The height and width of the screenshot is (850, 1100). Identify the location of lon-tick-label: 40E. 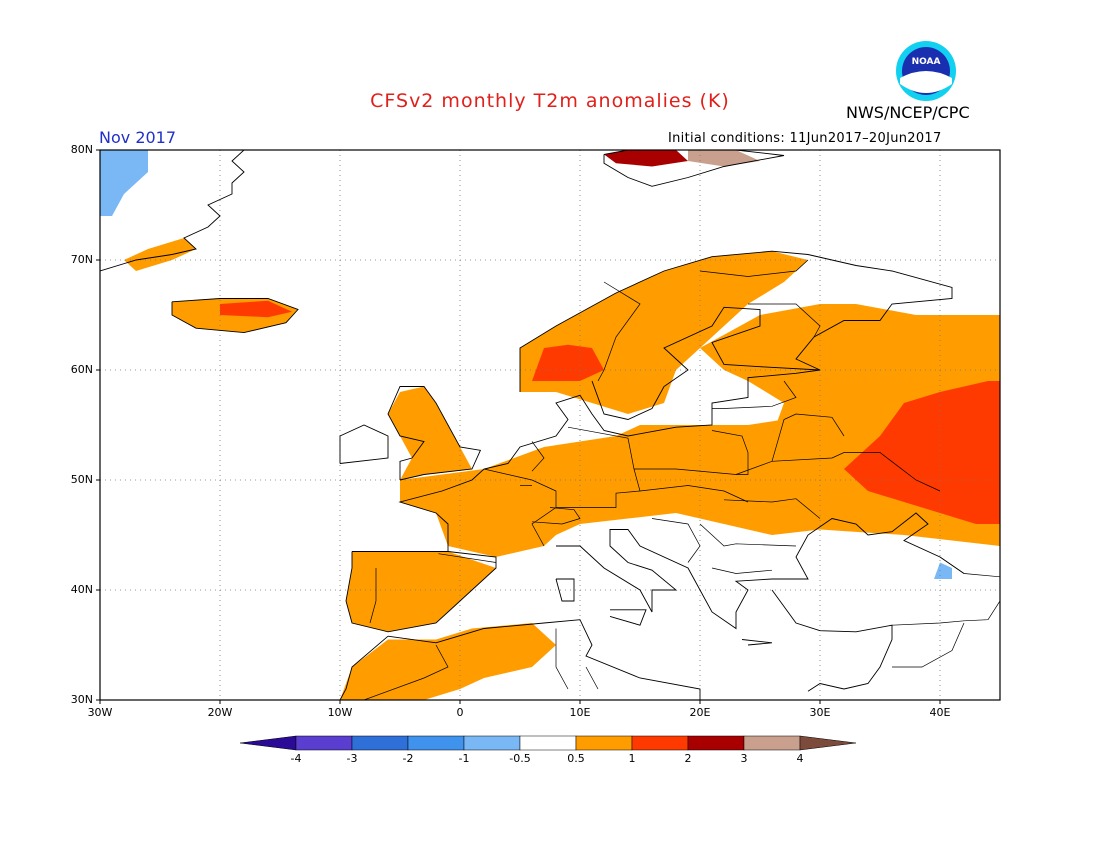
(940, 712).